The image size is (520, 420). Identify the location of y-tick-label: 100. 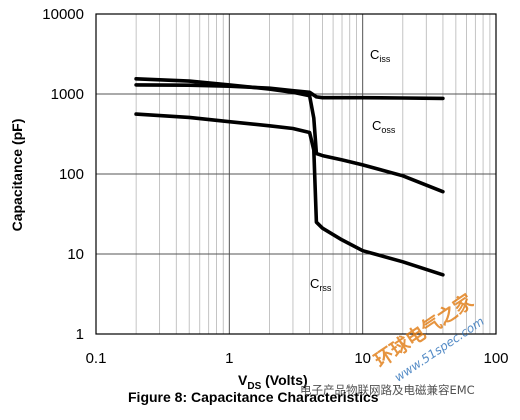
(71, 174).